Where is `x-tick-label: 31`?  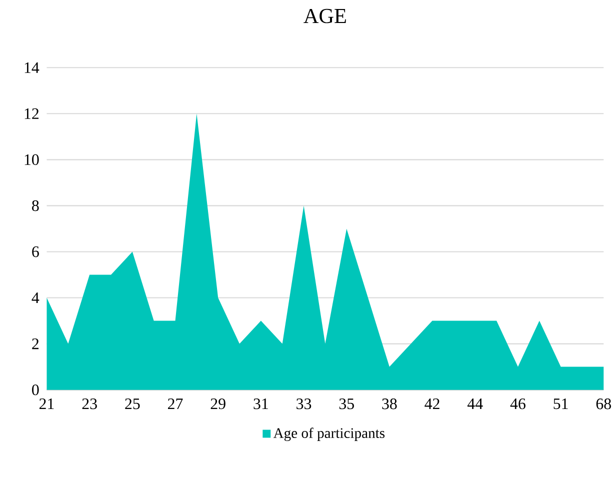
x-tick-label: 31 is located at coordinates (261, 404).